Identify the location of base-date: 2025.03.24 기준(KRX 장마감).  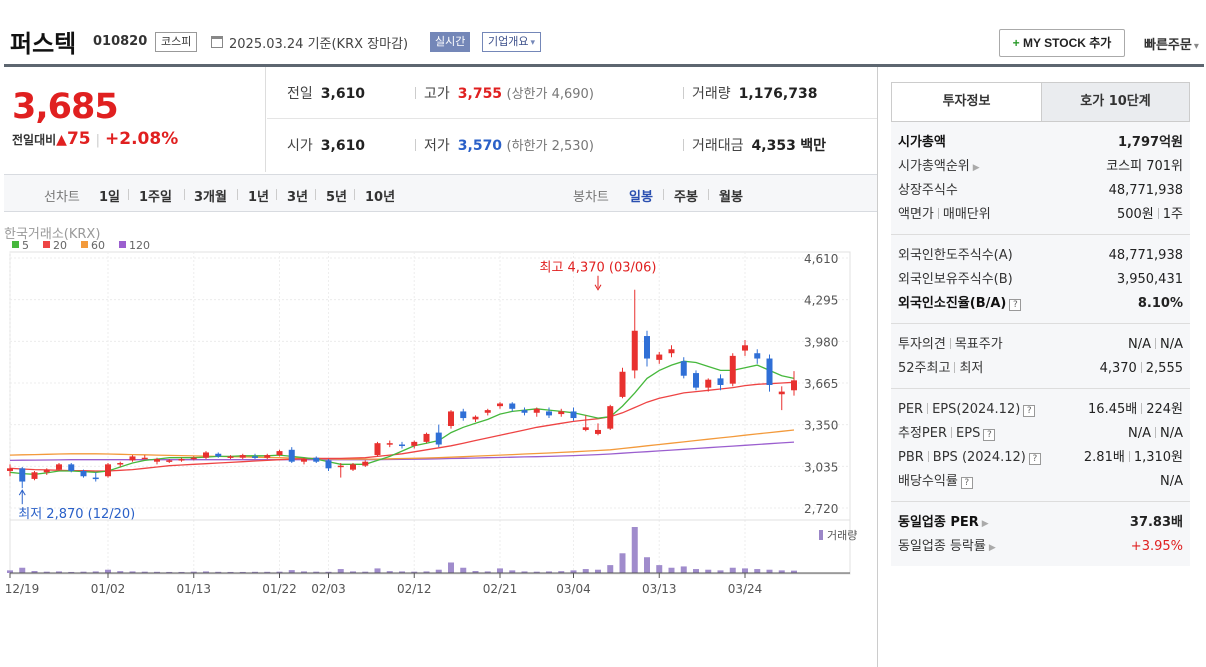
(319, 44).